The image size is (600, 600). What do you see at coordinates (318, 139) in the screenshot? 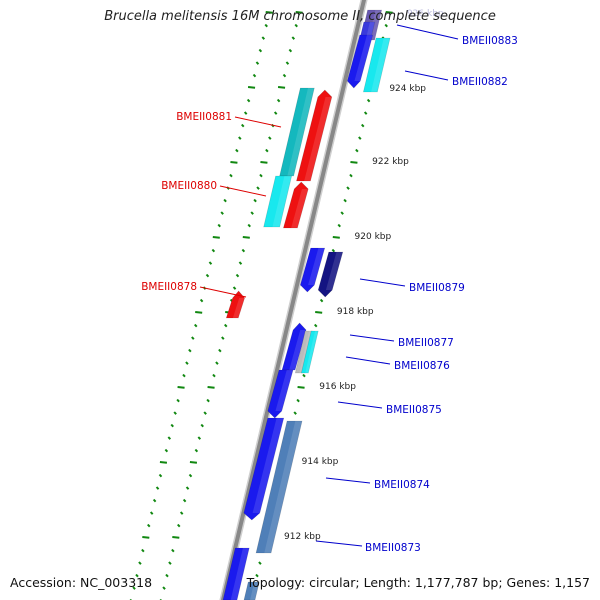
I see `gene-BMEII0881-red-shade` at bounding box center [318, 139].